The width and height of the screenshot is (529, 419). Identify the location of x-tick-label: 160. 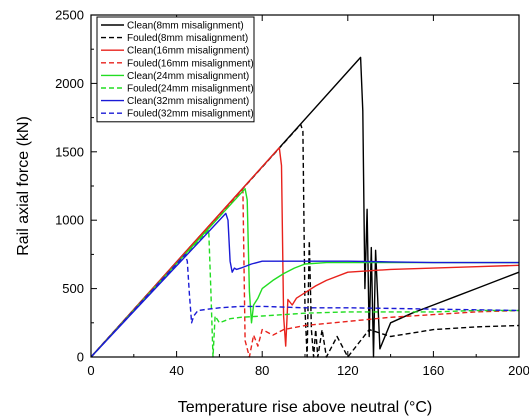
(434, 370).